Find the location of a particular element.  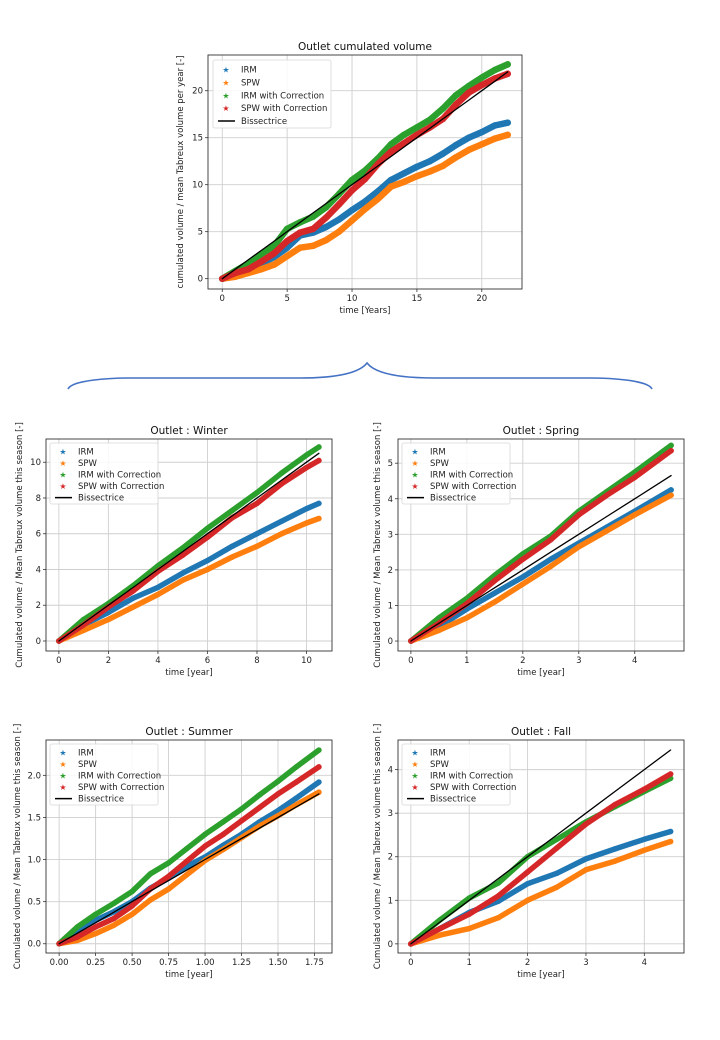

x-tick-label: 15 is located at coordinates (416, 299).